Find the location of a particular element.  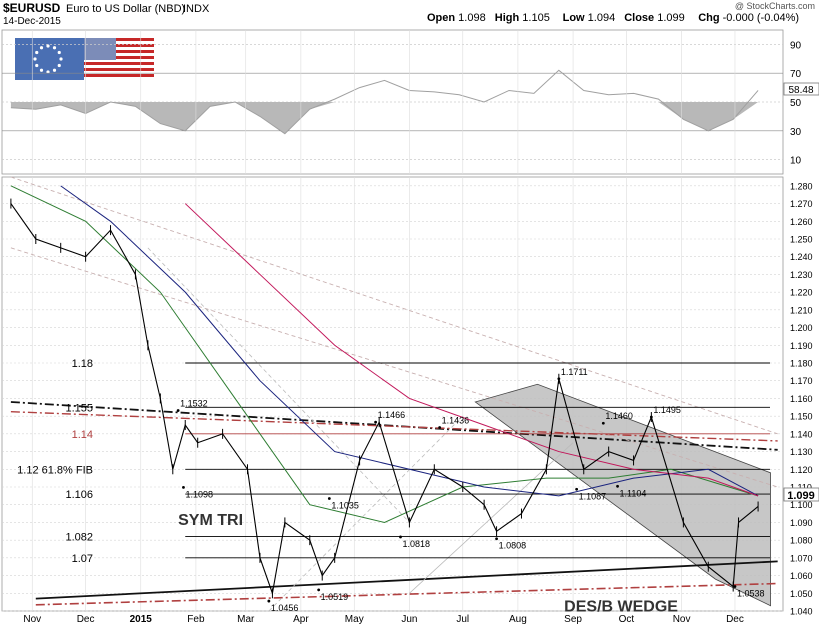

rsi-oversold-fill is located at coordinates (384, 118).